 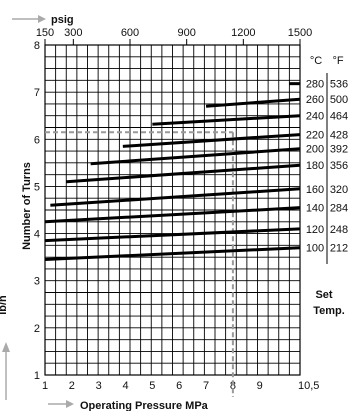 I want to click on top-tick-label: 150, so click(x=45, y=33).